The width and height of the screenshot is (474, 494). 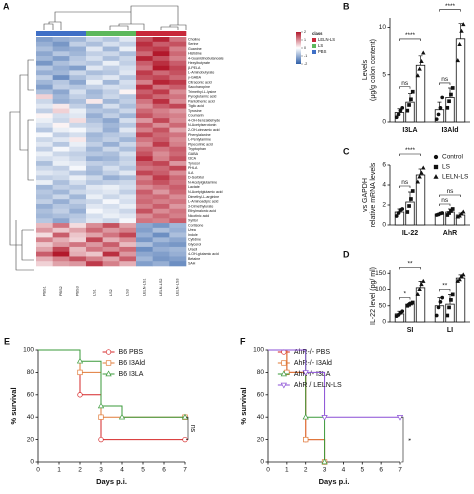 What do you see at coordinates (334, 481) in the screenshot?
I see `x-axis-label: Days p.i.` at bounding box center [334, 481].